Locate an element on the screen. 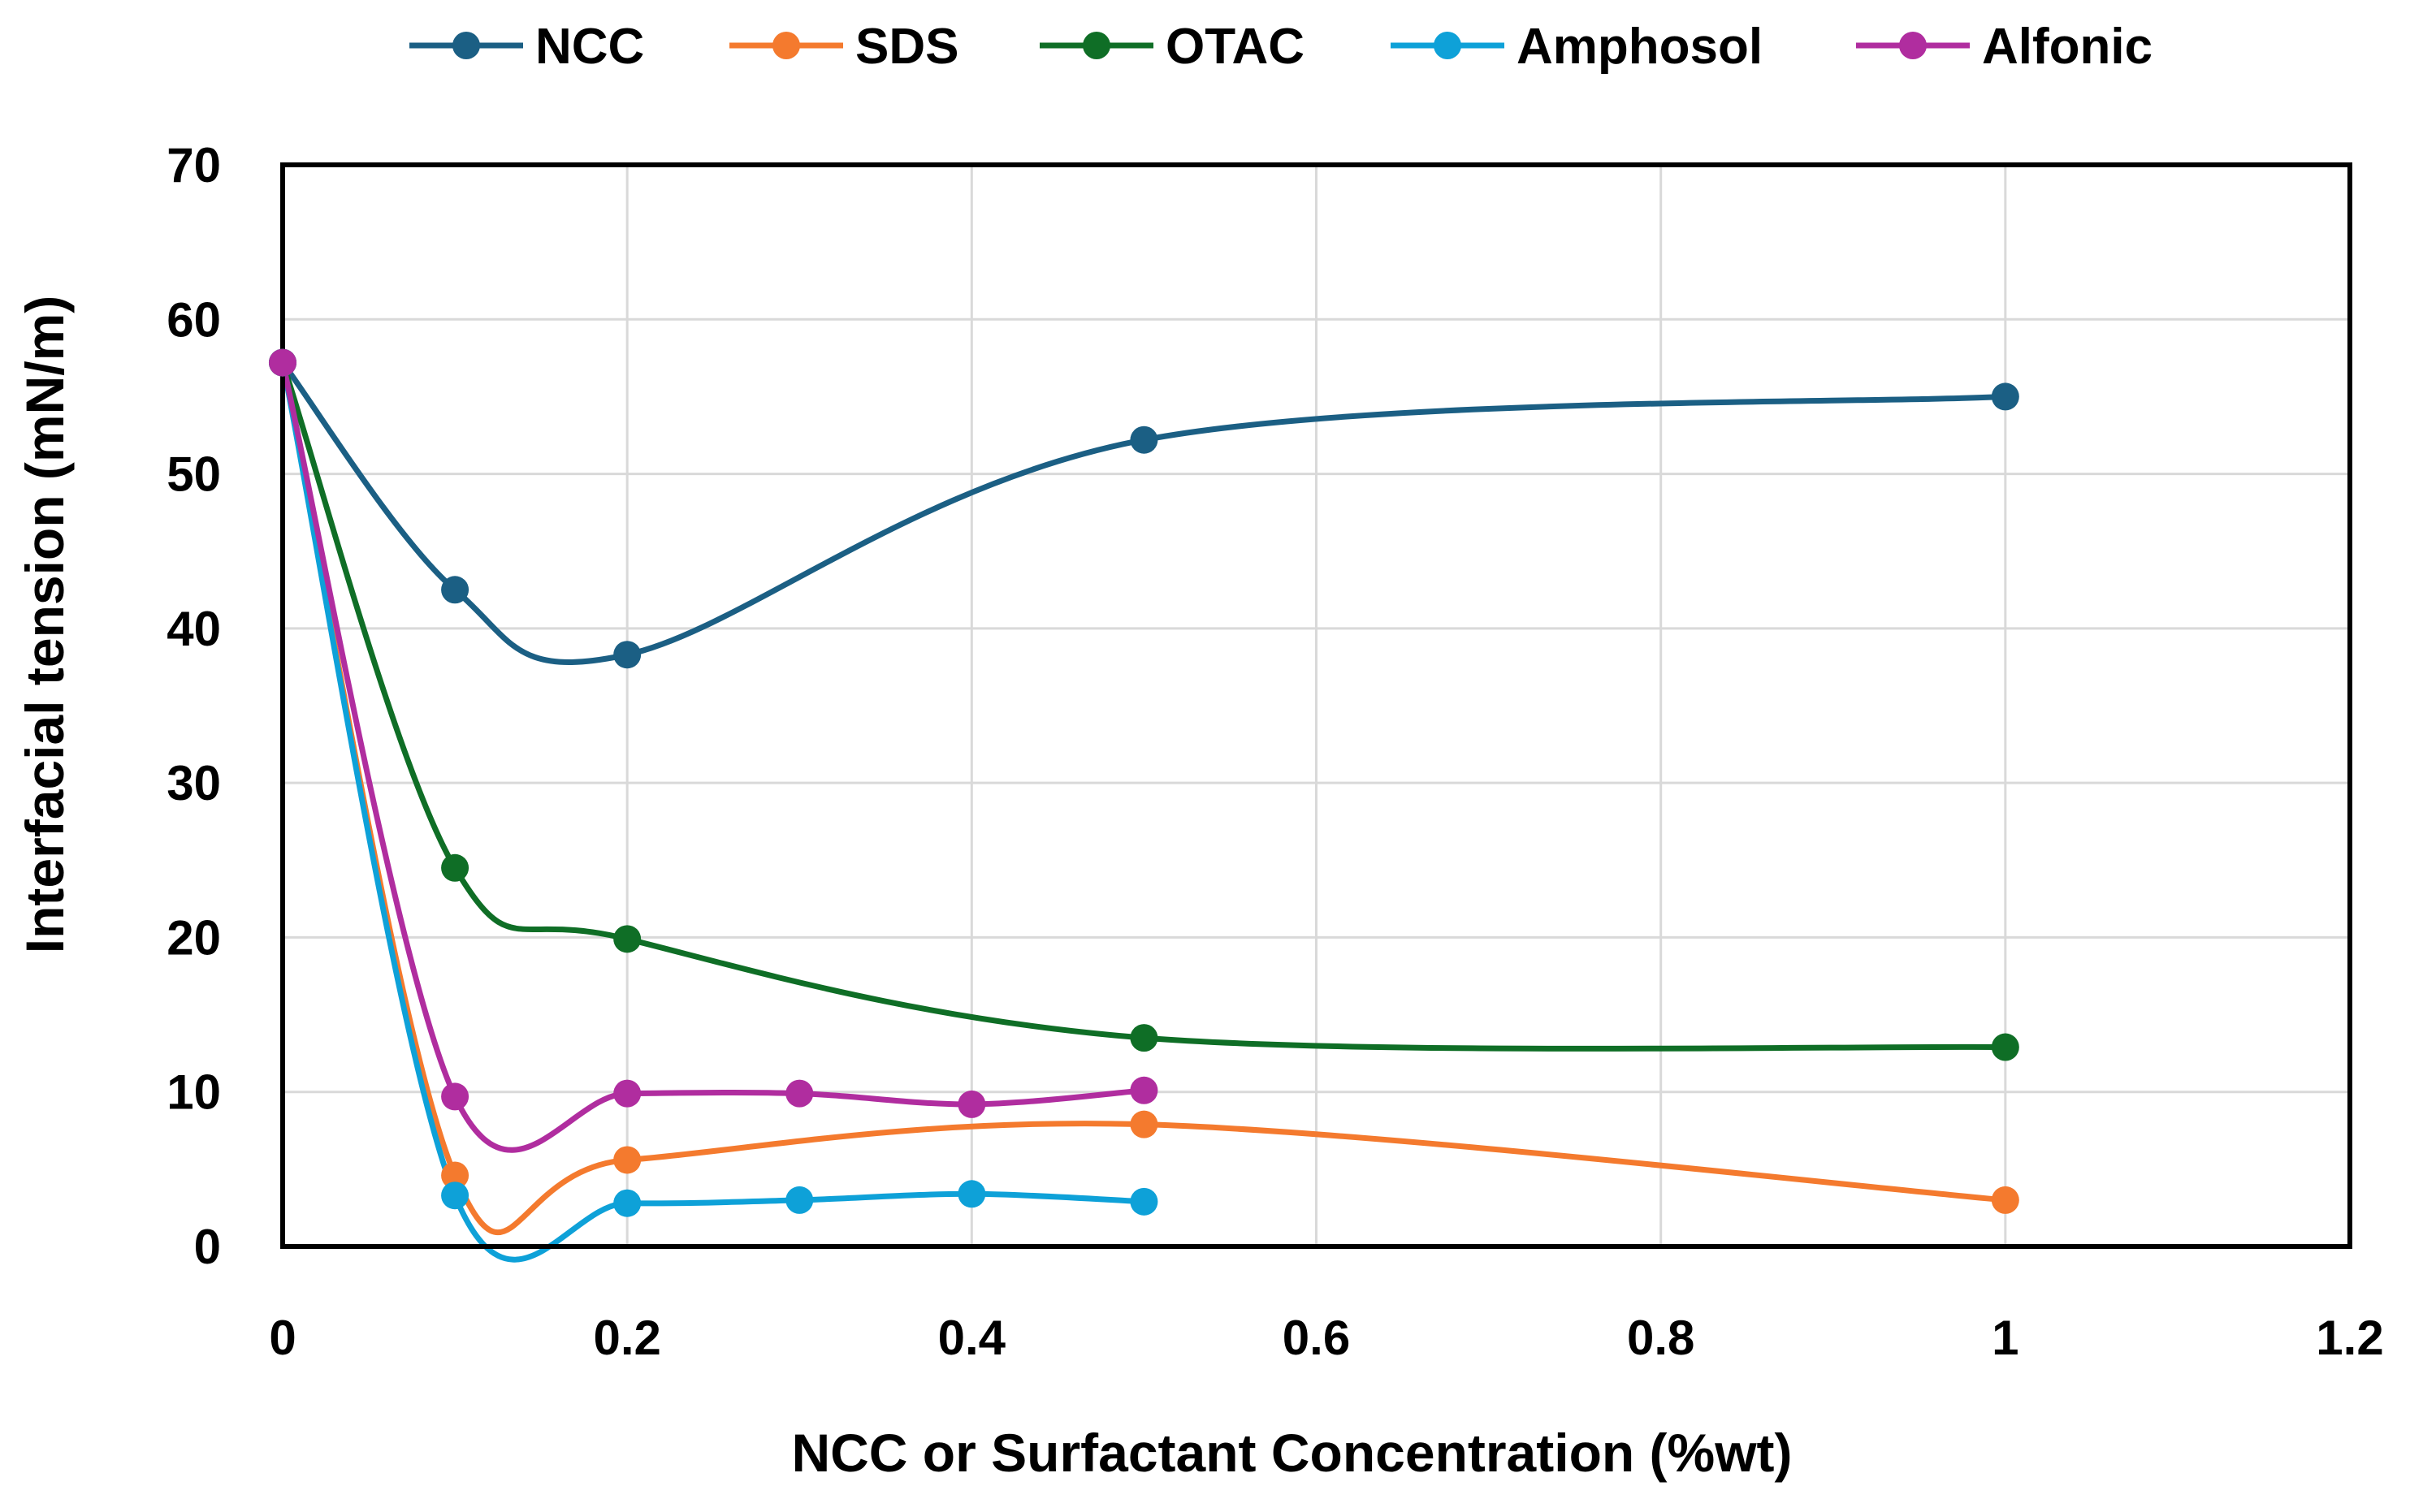 The height and width of the screenshot is (1512, 2410). y-tick-label: 30 is located at coordinates (194, 783).